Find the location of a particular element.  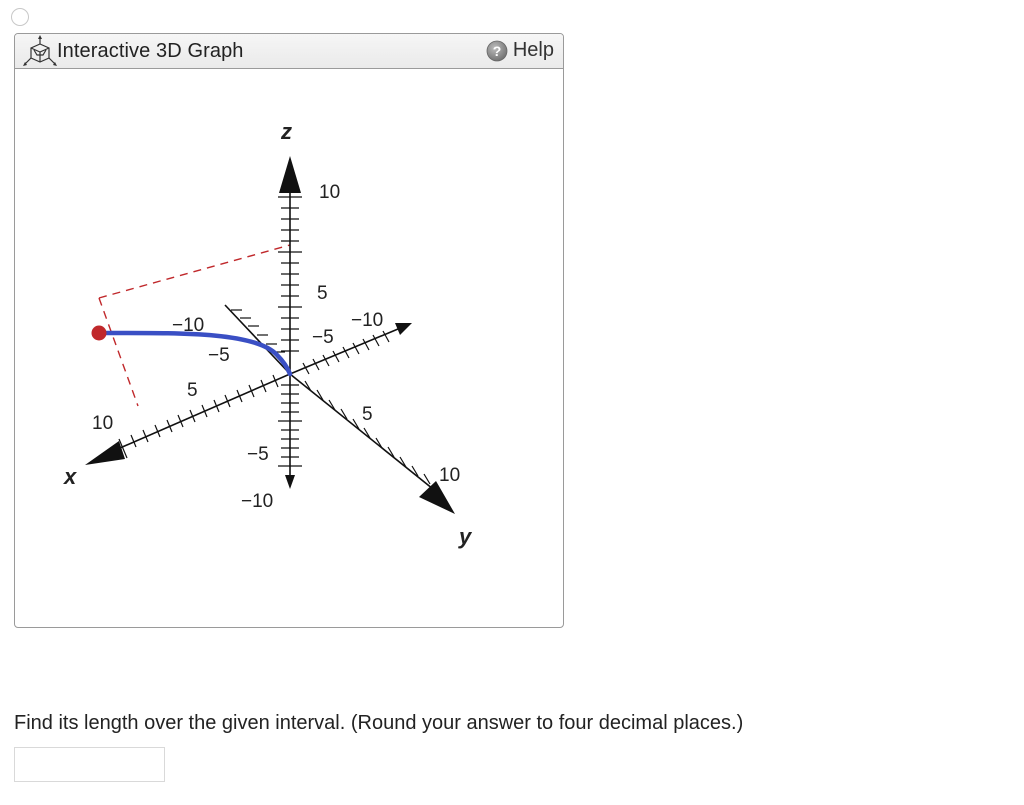

x-axis-arrow is located at coordinates (105, 453).